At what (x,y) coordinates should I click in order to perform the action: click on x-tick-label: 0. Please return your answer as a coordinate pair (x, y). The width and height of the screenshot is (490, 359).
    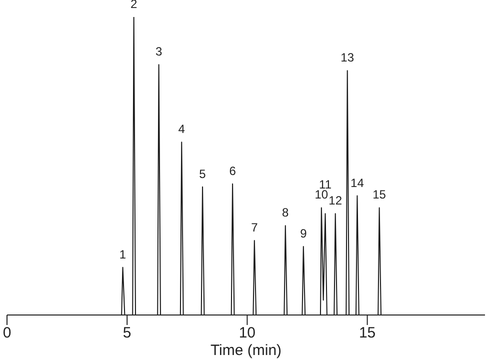
    Looking at the image, I should click on (7, 333).